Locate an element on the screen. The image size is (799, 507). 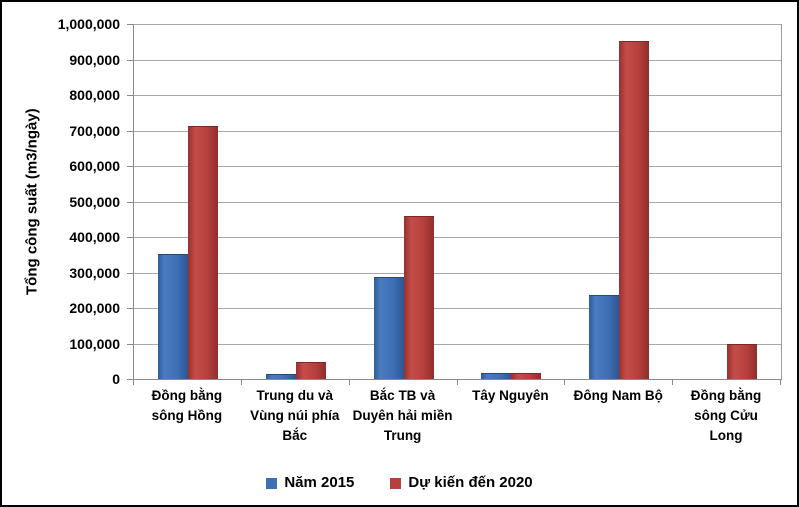
y-axis-tick-label: 800,000 is located at coordinates (94, 95).